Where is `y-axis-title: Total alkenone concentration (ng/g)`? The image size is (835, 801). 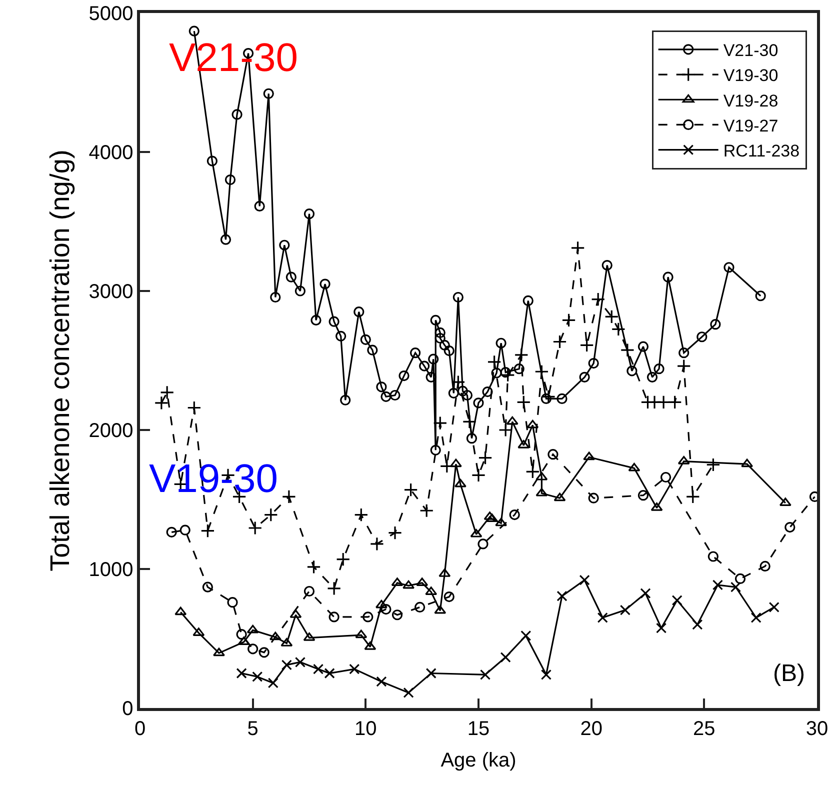
y-axis-title: Total alkenone concentration (ng/g) is located at coordinates (59, 361).